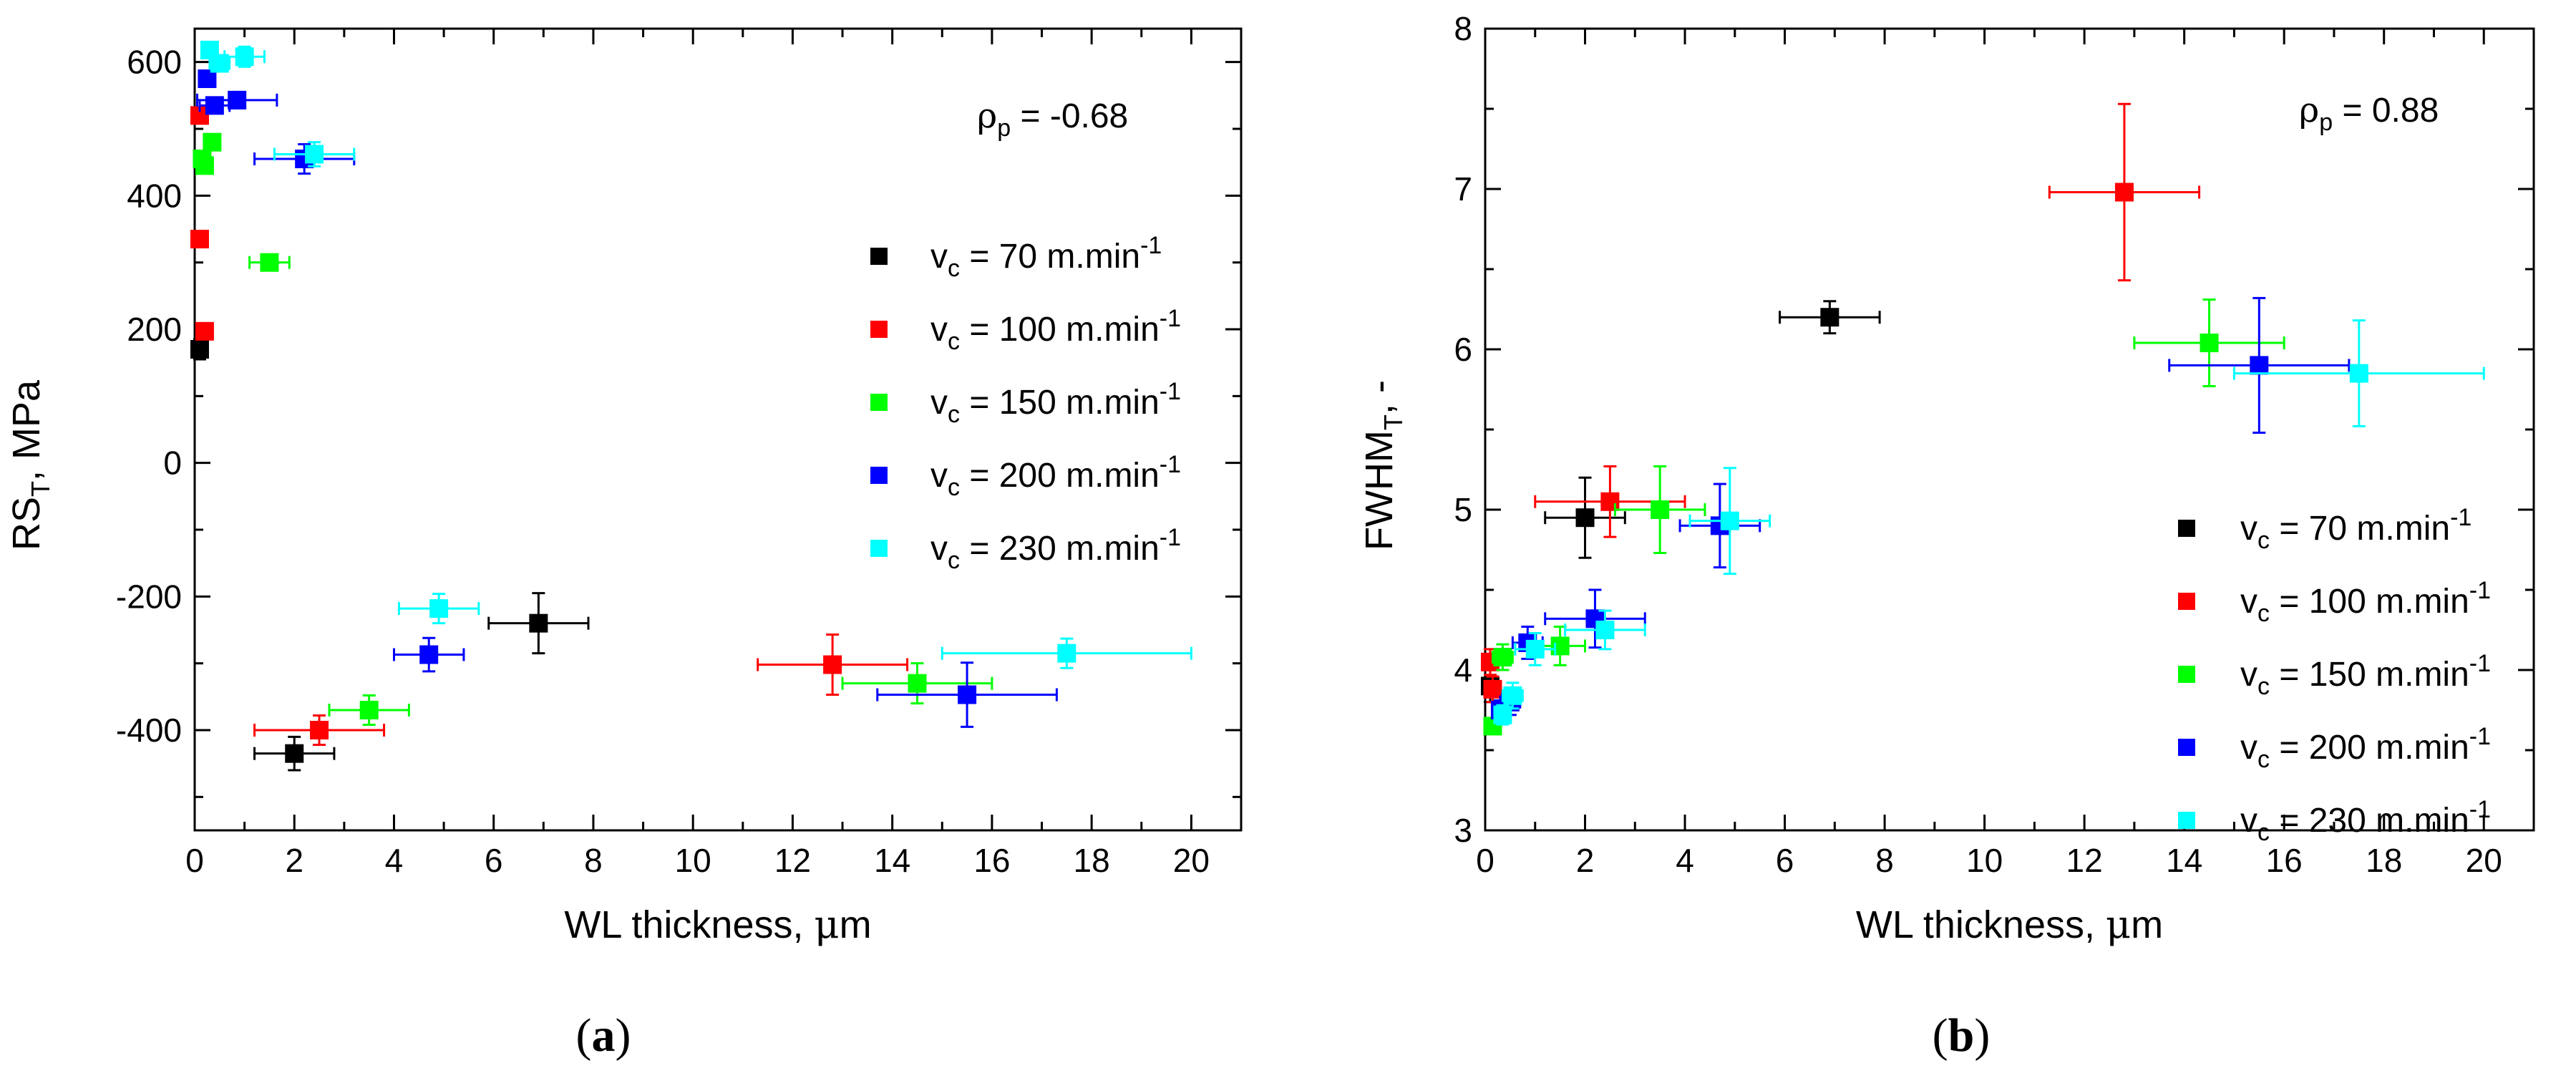  I want to click on panel-a-legend-text: = 230 m.min, so click(1060, 549).